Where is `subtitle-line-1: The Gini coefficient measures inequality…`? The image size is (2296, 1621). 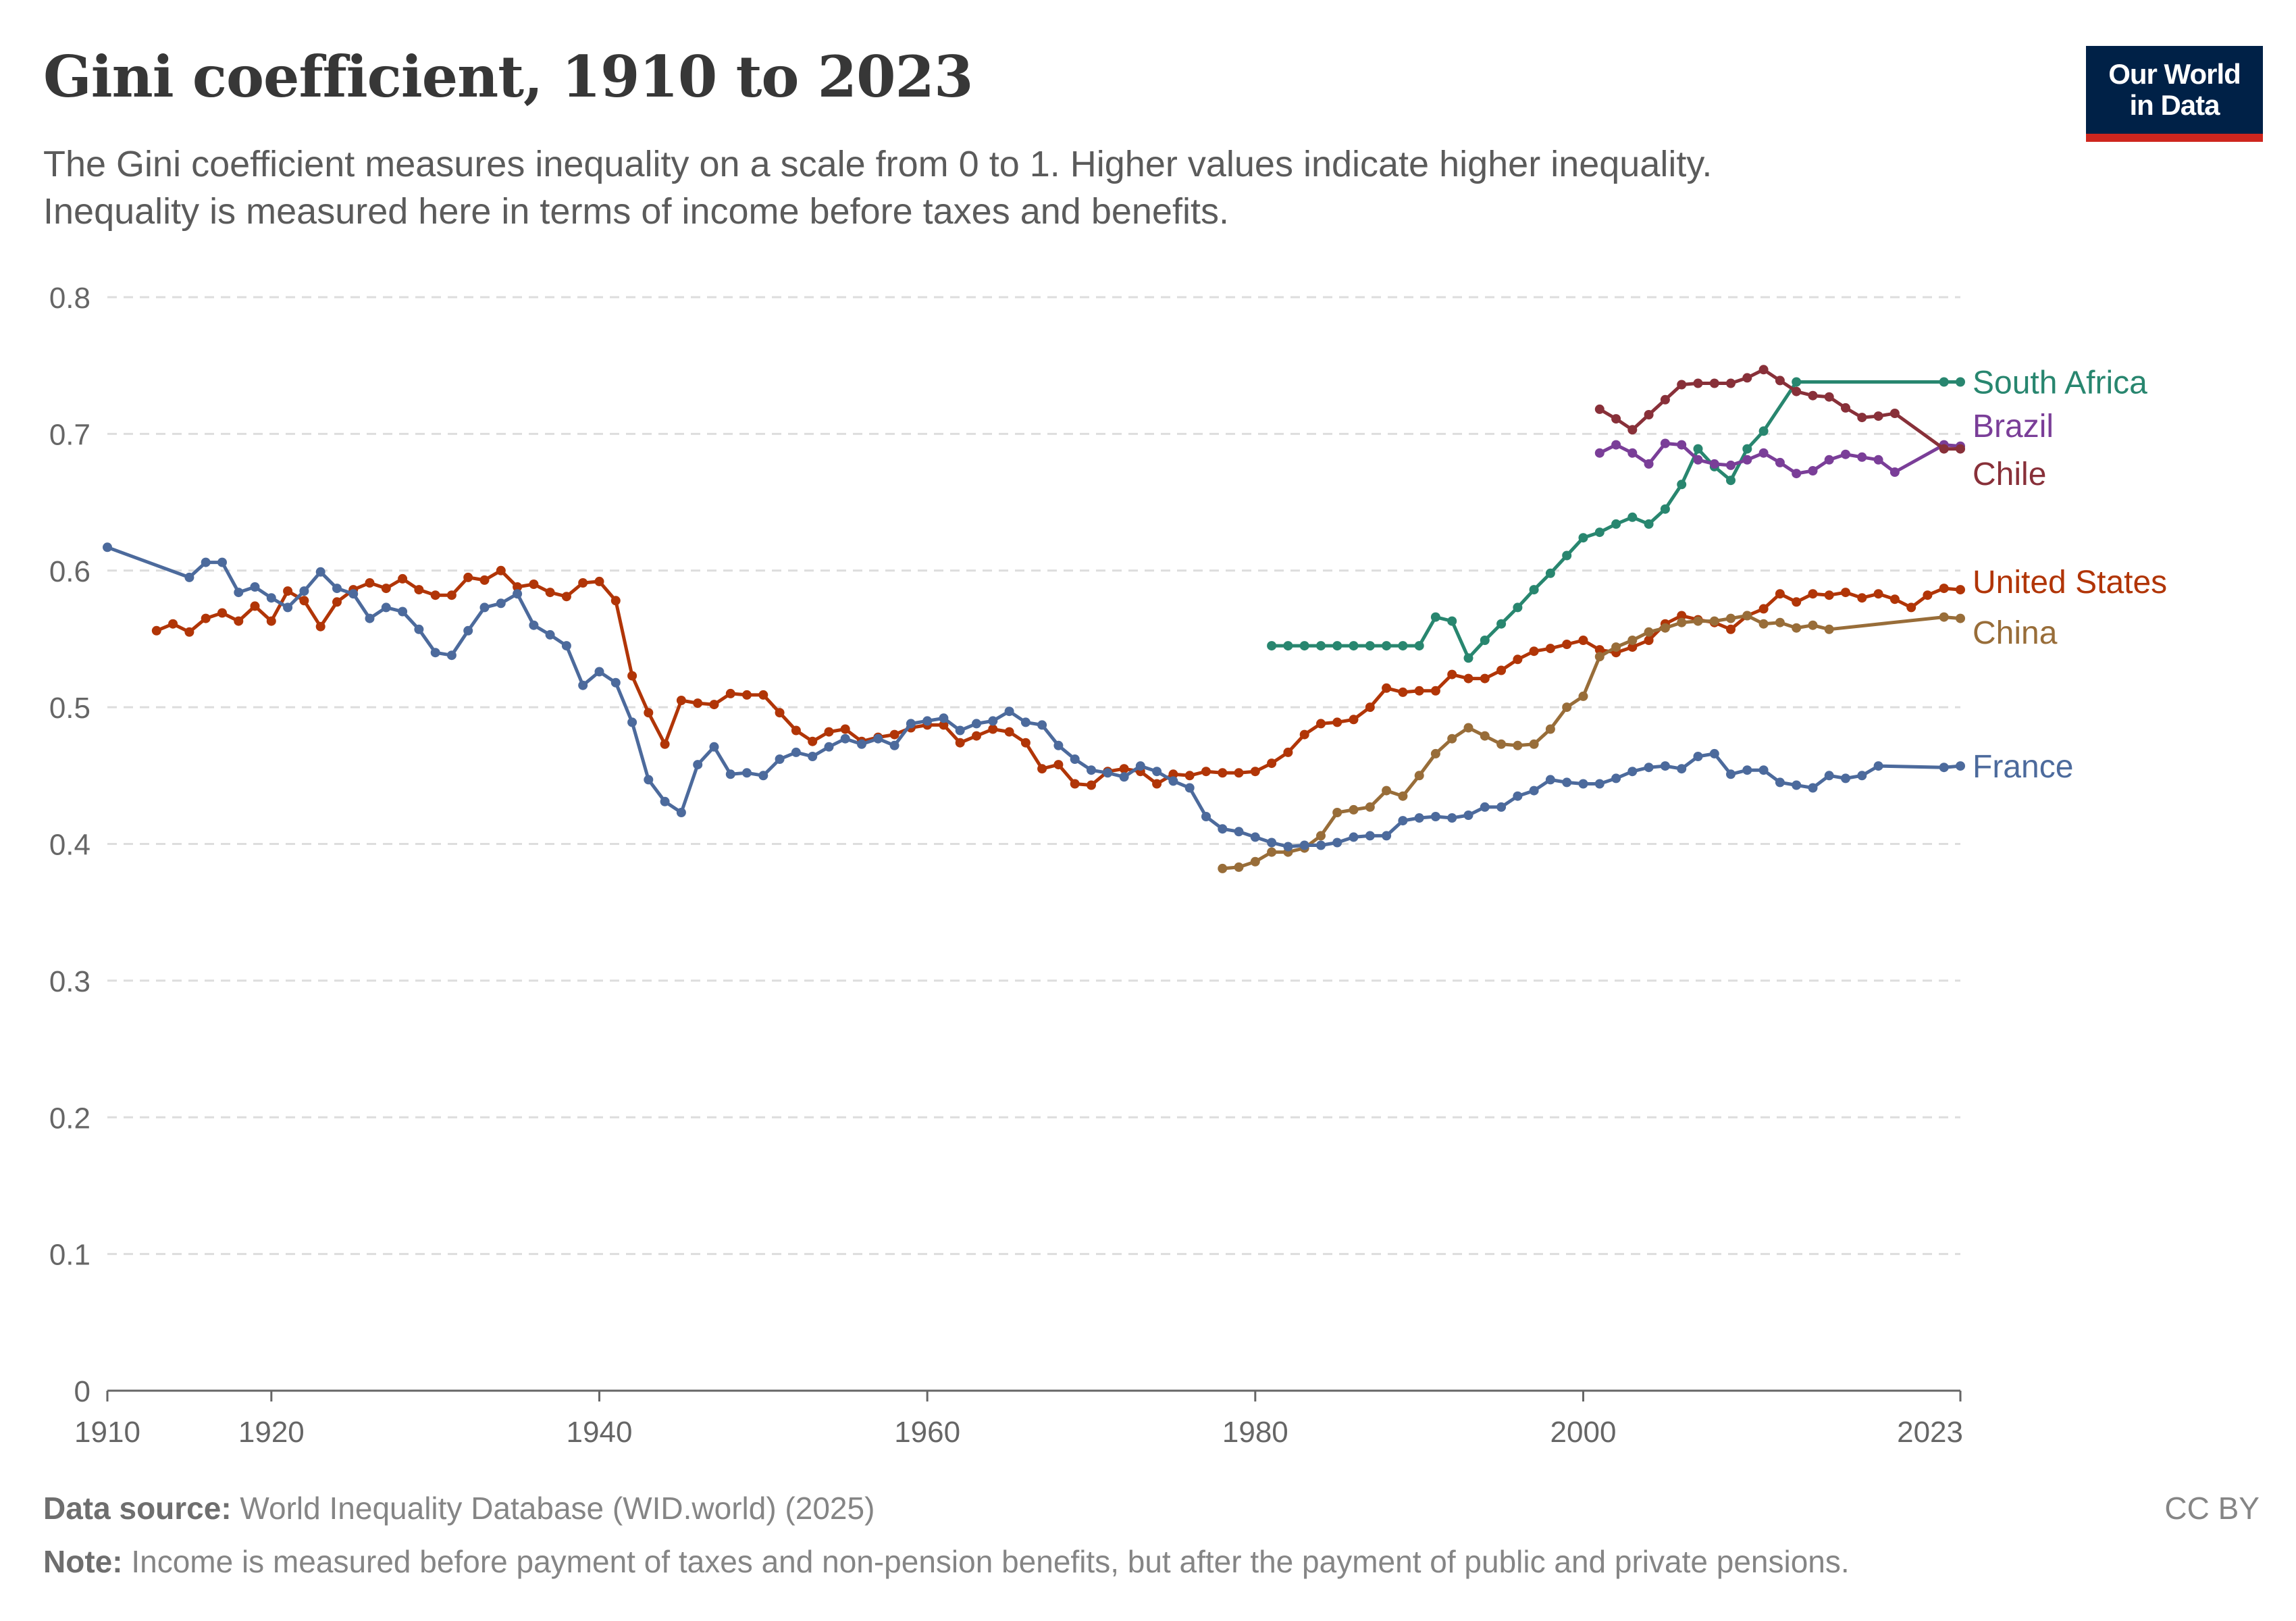
subtitle-line-1: The Gini coefficient measures inequality… is located at coordinates (878, 164).